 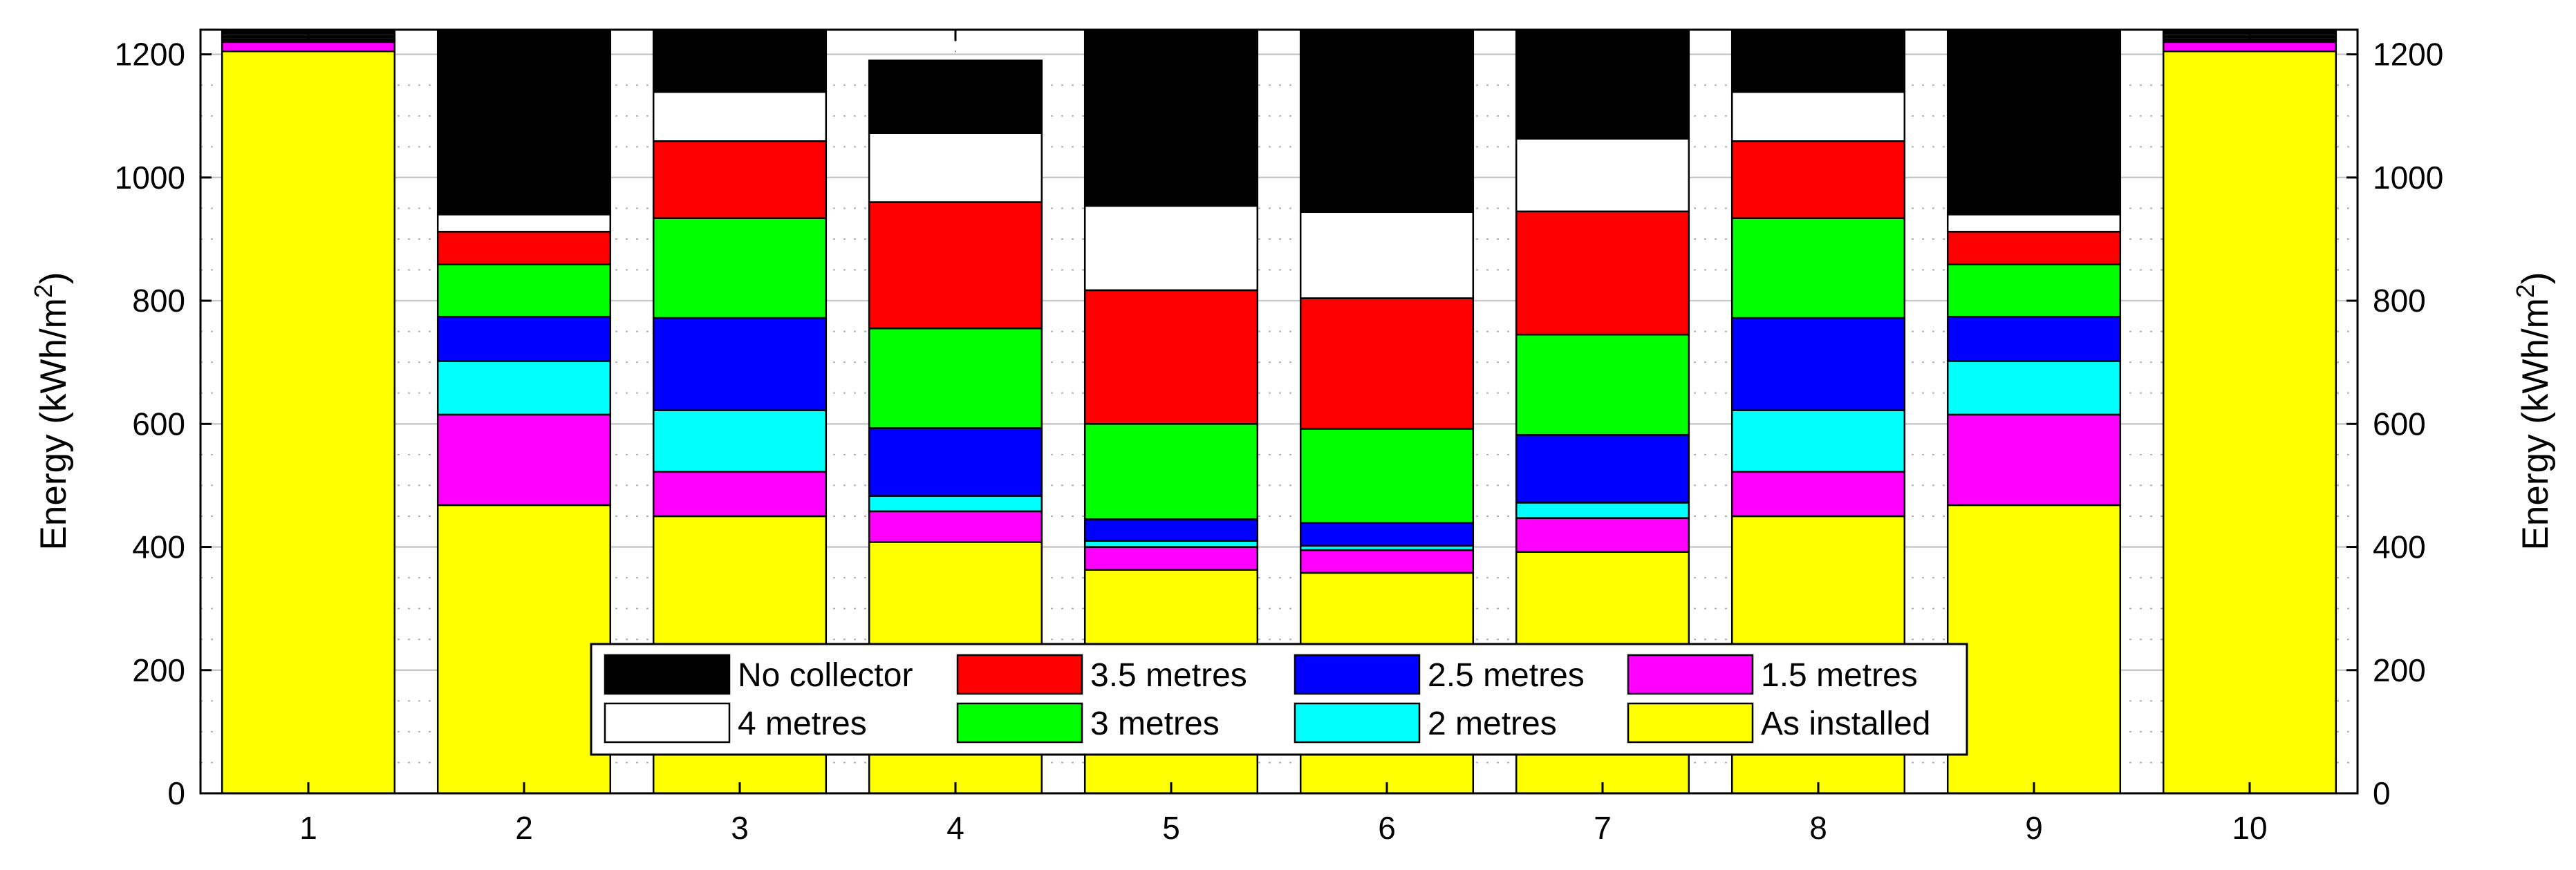 I want to click on y-axis-title-left-main: Energy (kWh/m, so click(x=53, y=424).